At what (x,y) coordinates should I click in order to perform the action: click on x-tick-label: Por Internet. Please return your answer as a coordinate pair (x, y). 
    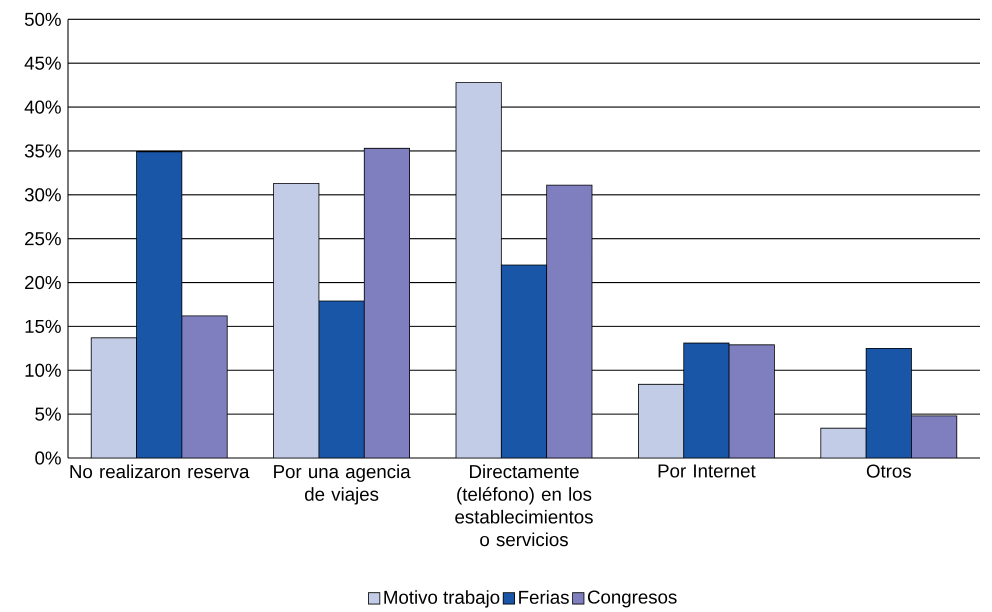
    Looking at the image, I should click on (707, 471).